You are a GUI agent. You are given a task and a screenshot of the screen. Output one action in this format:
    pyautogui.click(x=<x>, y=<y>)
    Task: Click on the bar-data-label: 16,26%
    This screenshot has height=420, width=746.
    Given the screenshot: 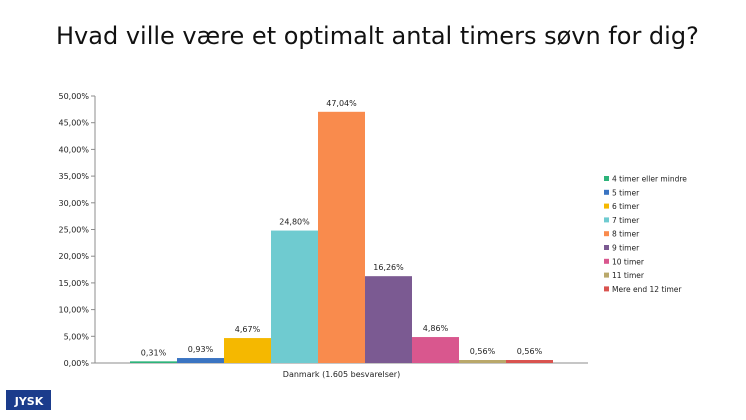 What is the action you would take?
    pyautogui.click(x=388, y=267)
    